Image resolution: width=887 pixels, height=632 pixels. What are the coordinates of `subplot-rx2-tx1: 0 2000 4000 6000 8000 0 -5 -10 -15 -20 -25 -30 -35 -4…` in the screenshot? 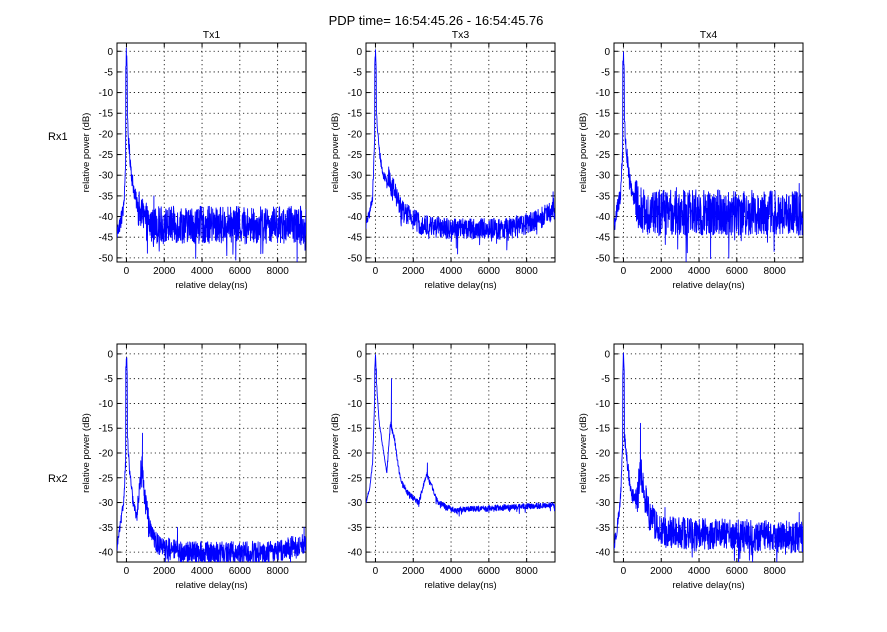 It's located at (194, 467).